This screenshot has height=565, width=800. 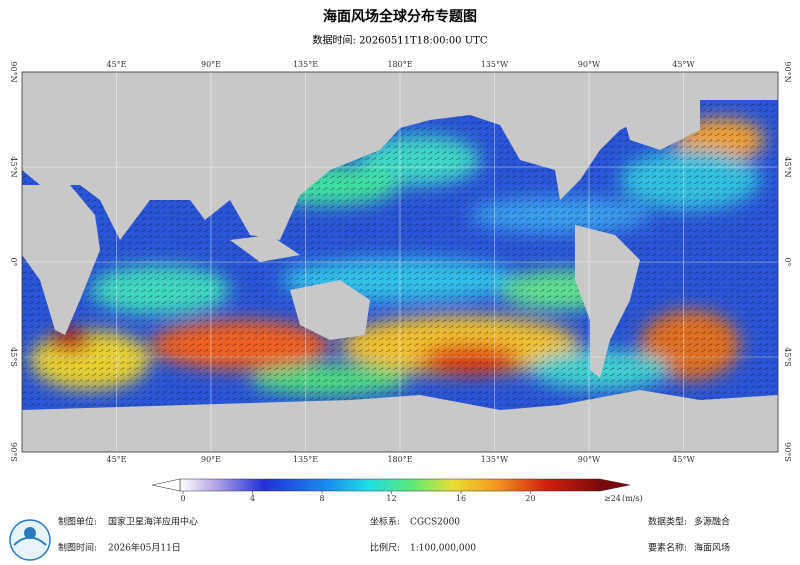 What do you see at coordinates (30, 540) in the screenshot?
I see `logo` at bounding box center [30, 540].